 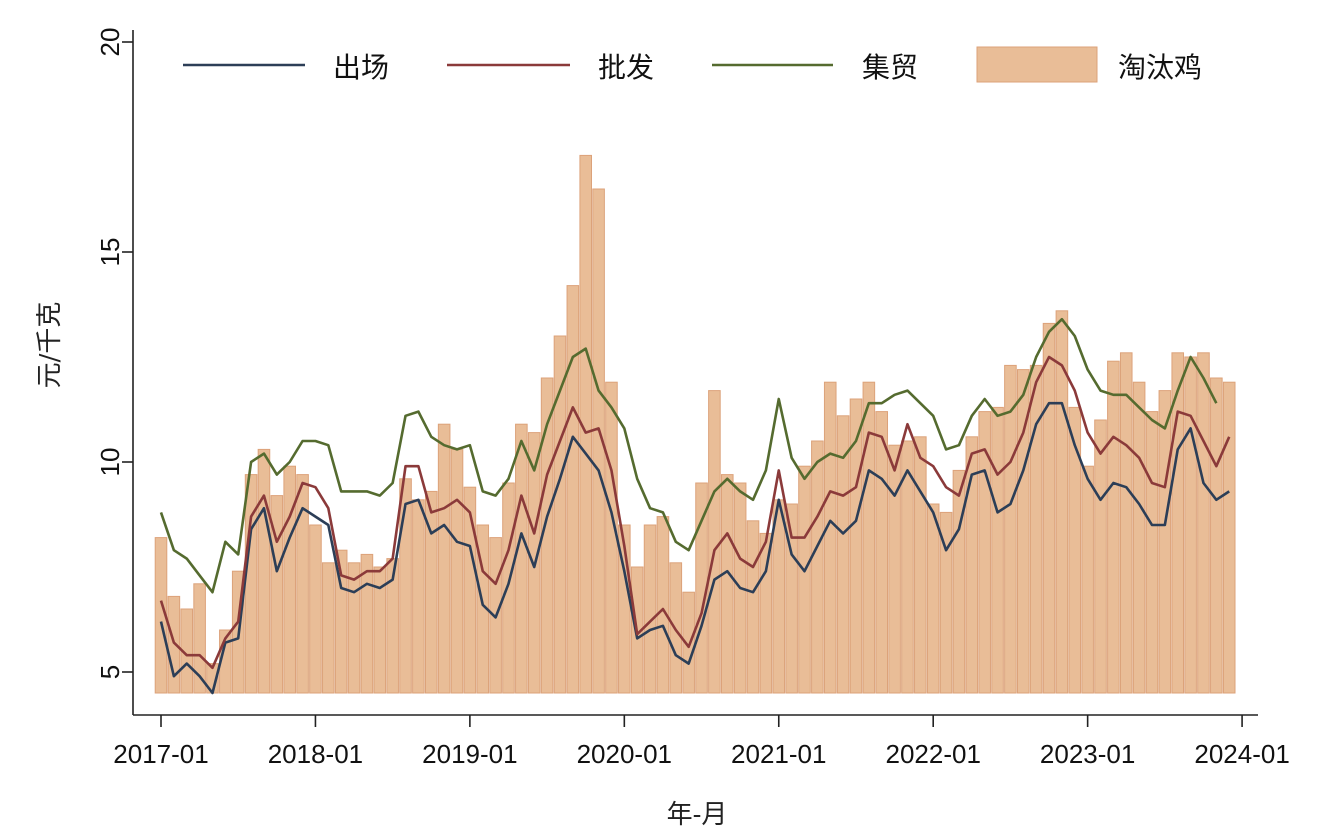 I want to click on legend-label-chuchang: 出场, so click(x=361, y=67).